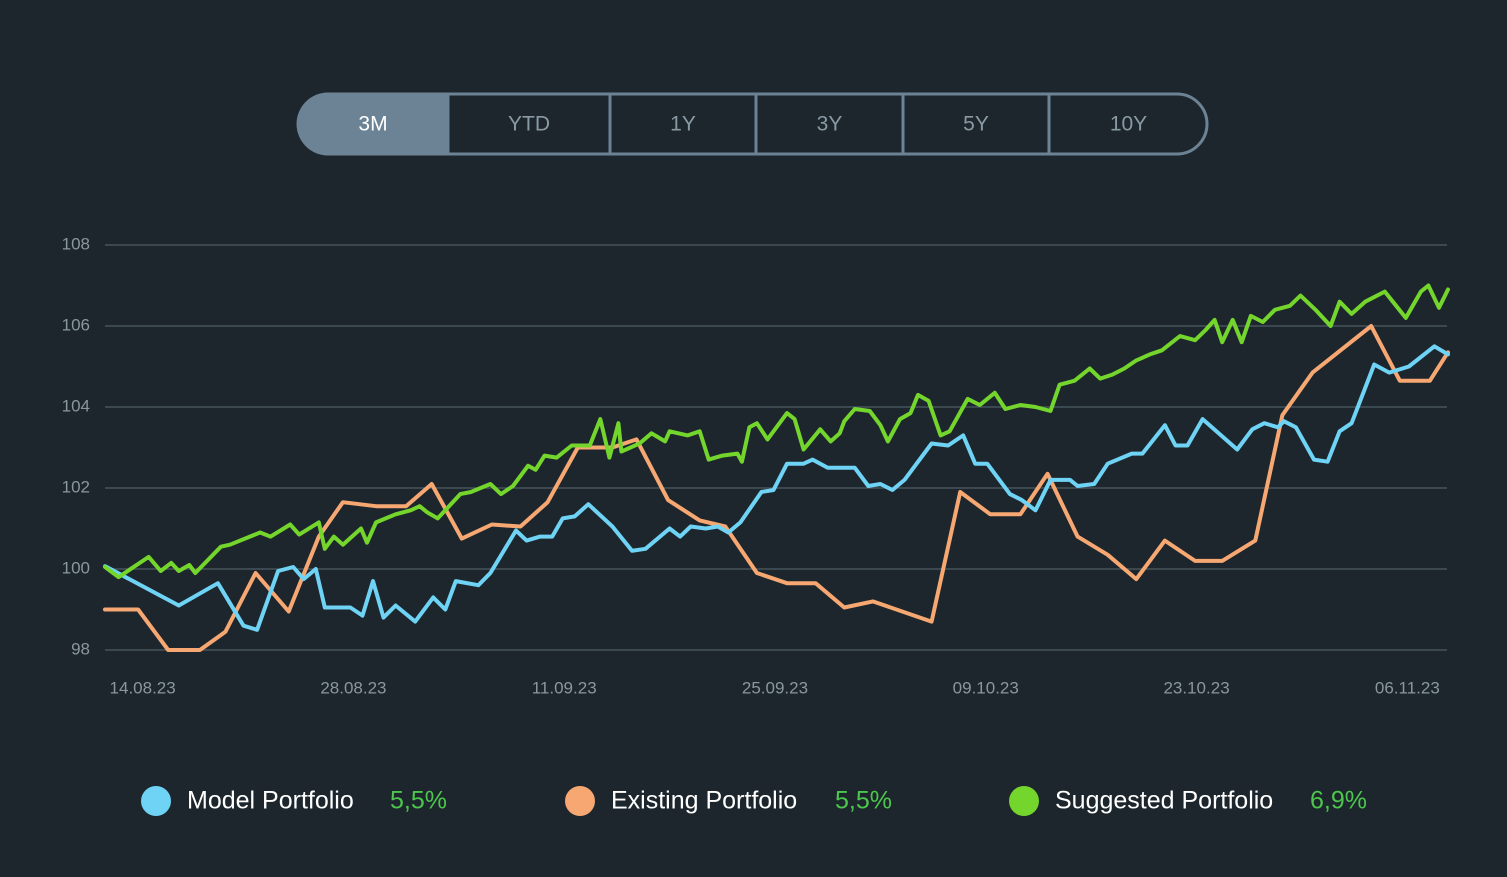 This screenshot has height=877, width=1507. What do you see at coordinates (270, 801) in the screenshot?
I see `legend-label: Model Portfolio` at bounding box center [270, 801].